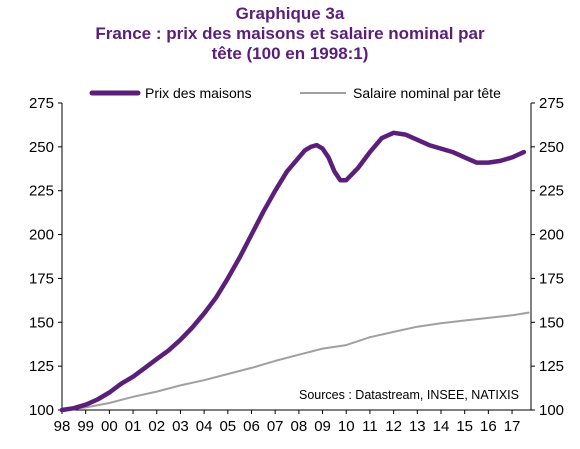 This screenshot has width=580, height=449. I want to click on x-tick-label-10: 10, so click(346, 426).